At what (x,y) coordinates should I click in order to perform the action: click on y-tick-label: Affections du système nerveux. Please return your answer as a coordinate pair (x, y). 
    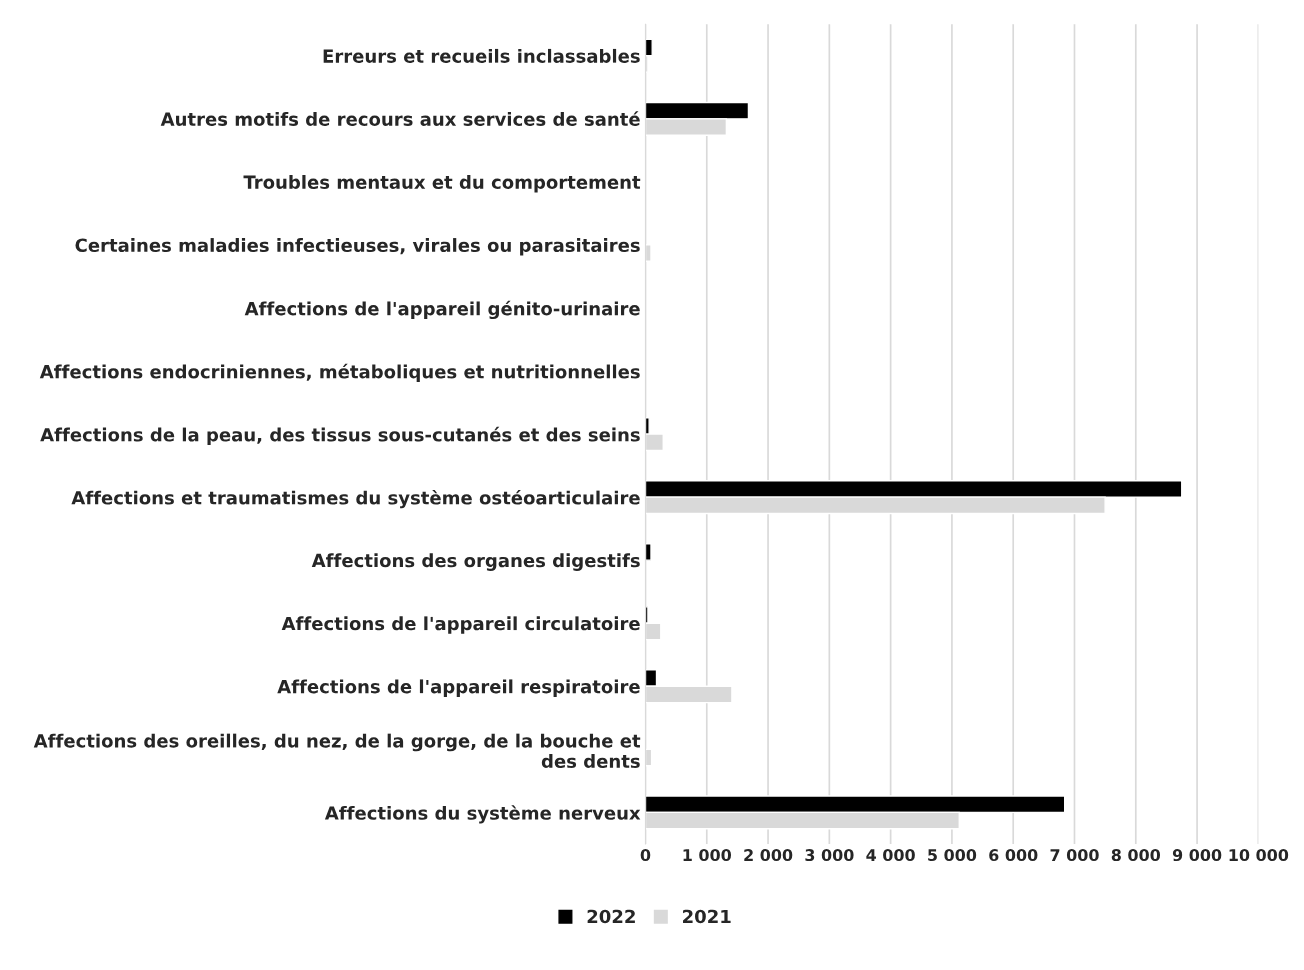
    Looking at the image, I should click on (482, 814).